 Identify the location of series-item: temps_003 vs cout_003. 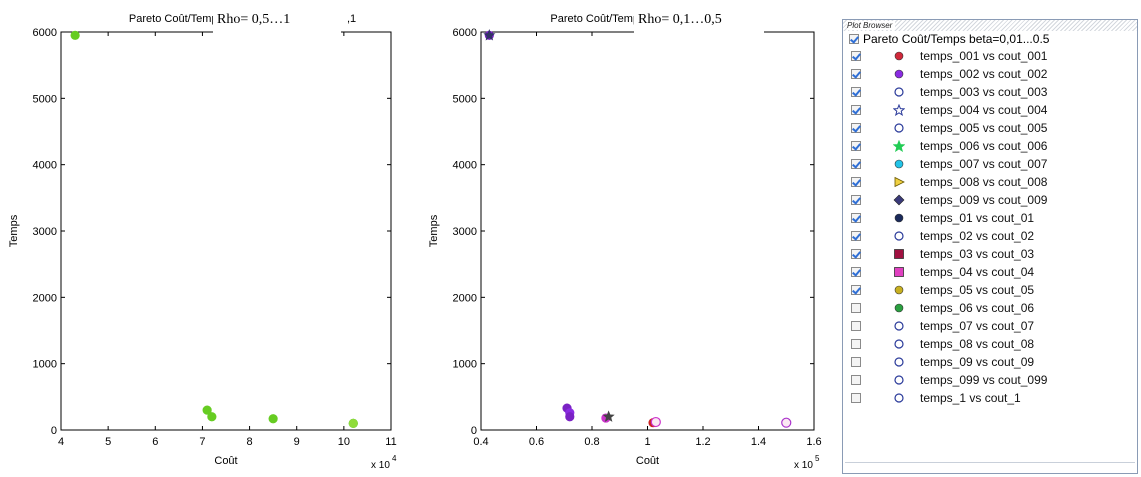
(990, 92).